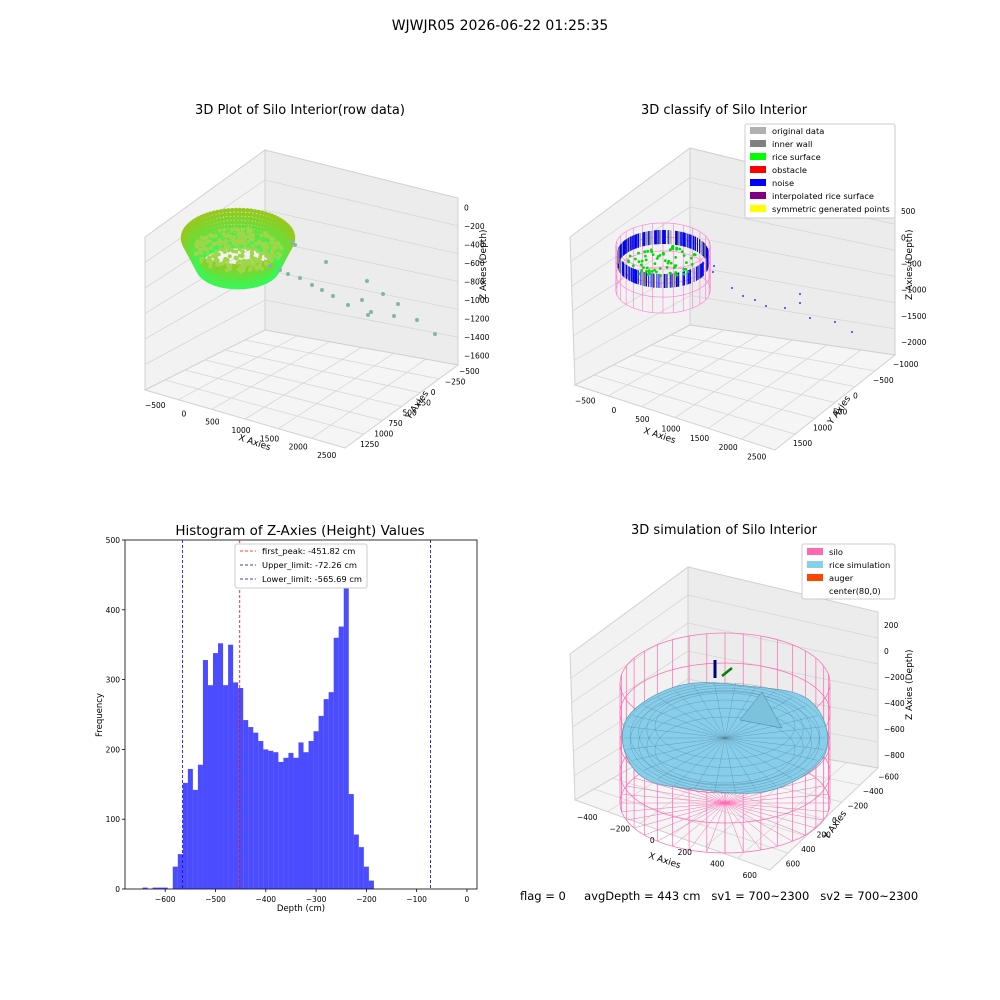 This screenshot has height=1000, width=1000. Describe the element at coordinates (466, 207) in the screenshot. I see `raw-z-tick: 0` at that location.